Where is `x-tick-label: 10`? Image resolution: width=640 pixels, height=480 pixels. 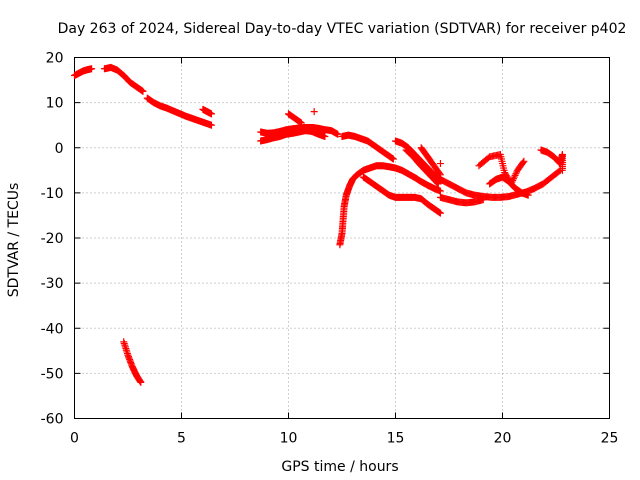
x-tick-label: 10 is located at coordinates (289, 439).